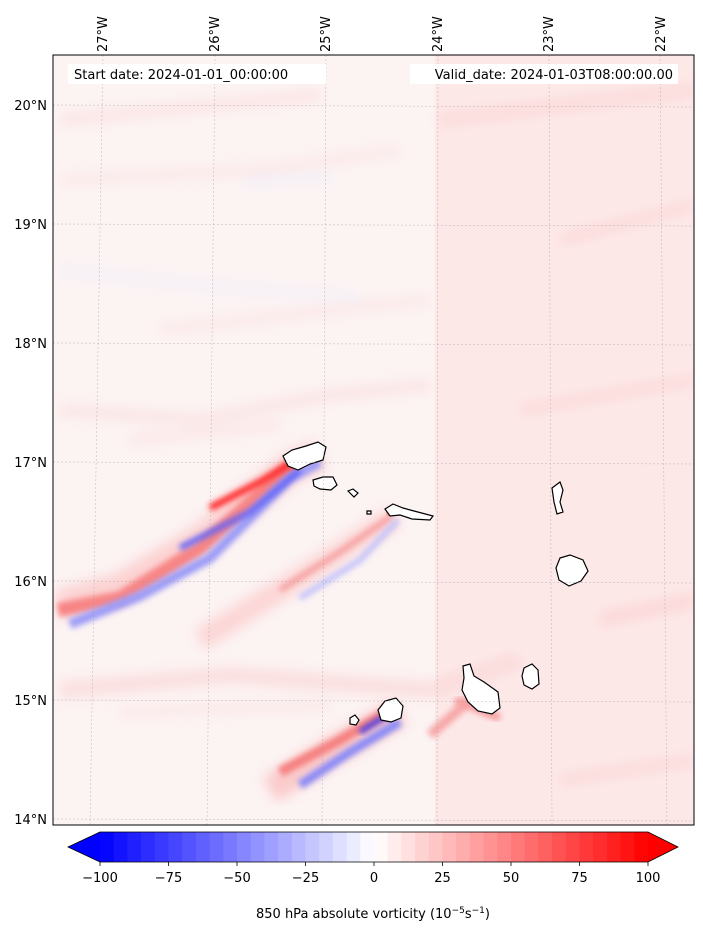  I want to click on colorbar-tick-labels: −100 −75 −50 −25 0 25 50 75 100, so click(371, 878).